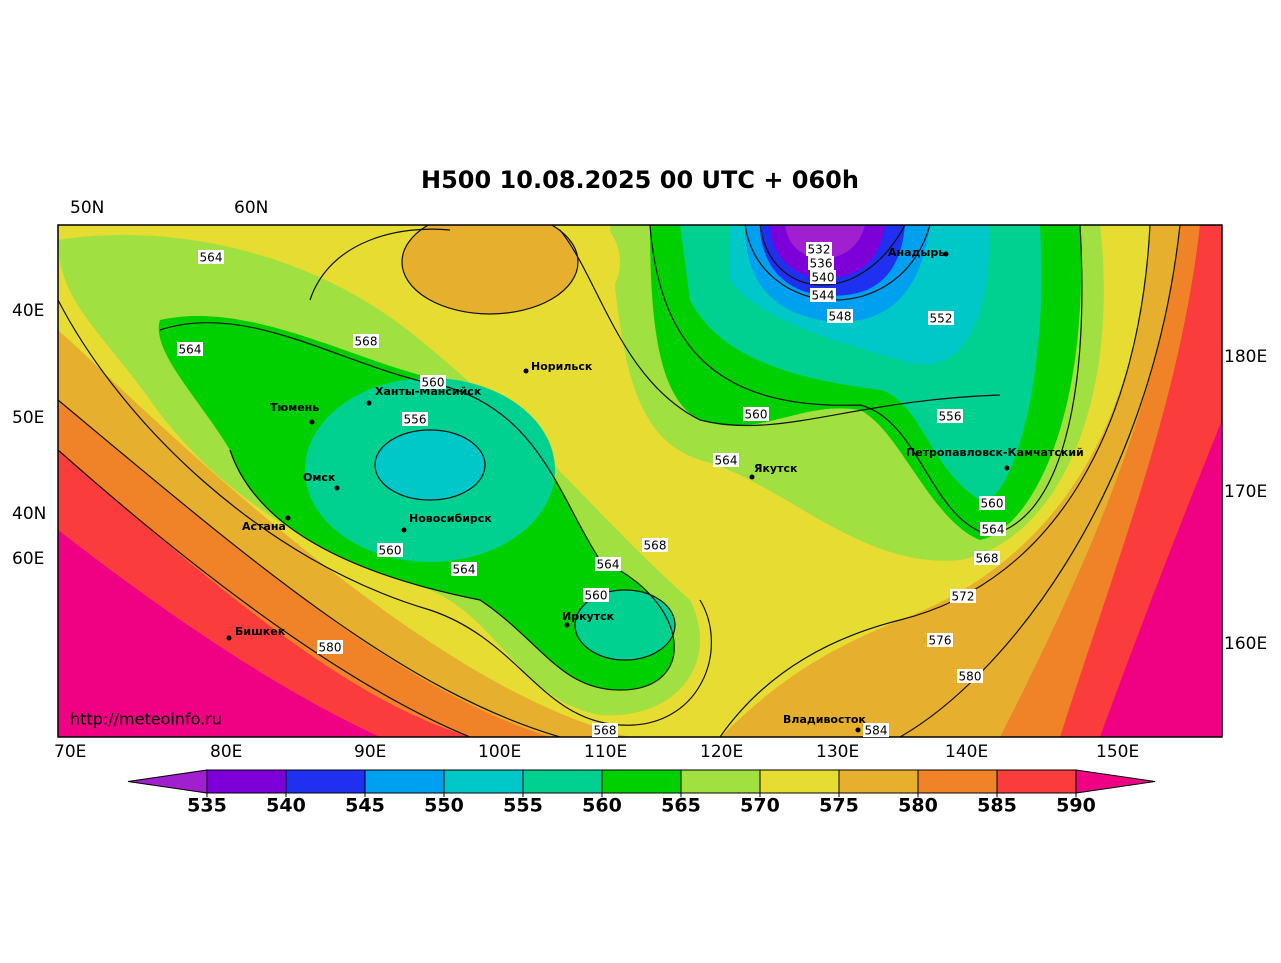 Image resolution: width=1281 pixels, height=963 pixels. Describe the element at coordinates (605, 752) in the screenshot. I see `coordinate-label: 110E` at that location.